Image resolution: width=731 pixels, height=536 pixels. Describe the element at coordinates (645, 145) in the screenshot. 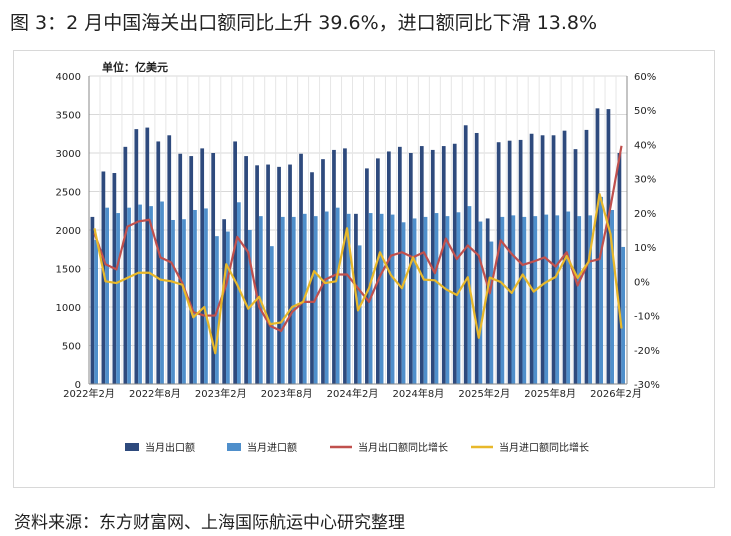

I see `y-right-tick-label: 40%` at that location.